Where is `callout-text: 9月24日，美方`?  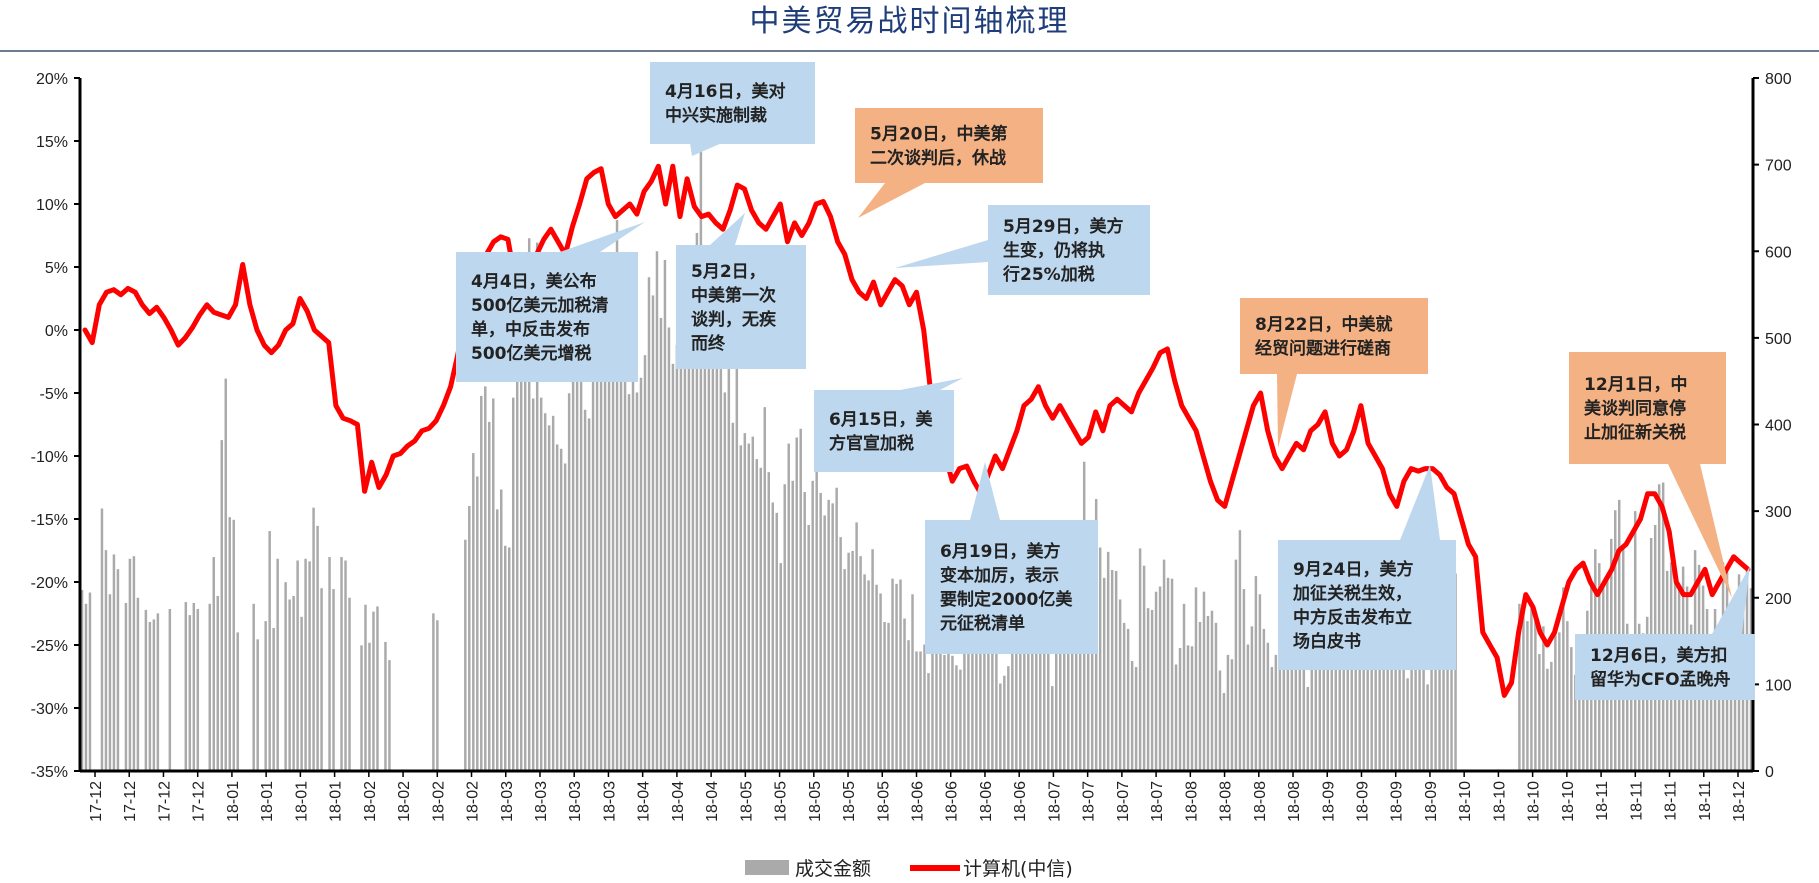 callout-text: 9月24日，美方 is located at coordinates (1353, 569).